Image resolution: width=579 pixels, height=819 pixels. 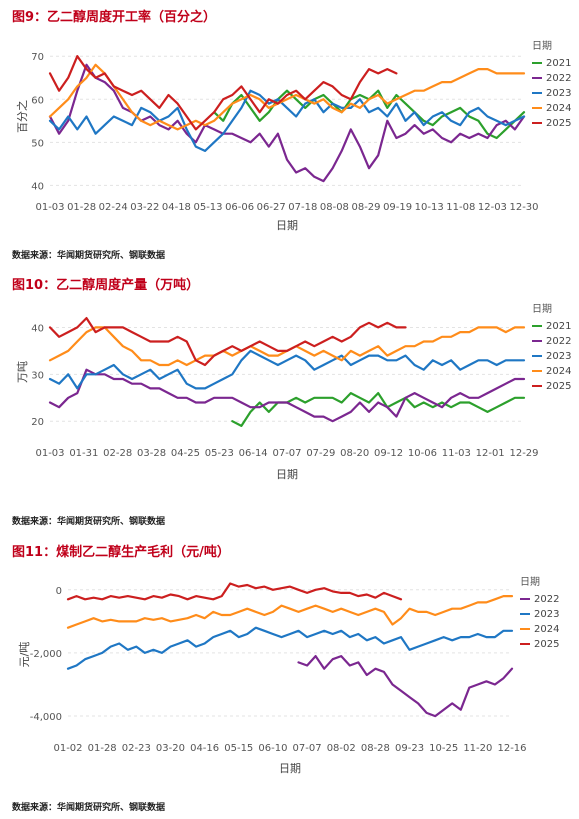 What do you see at coordinates (151, 453) in the screenshot?
I see `x-tick-label: 03-28` at bounding box center [151, 453].